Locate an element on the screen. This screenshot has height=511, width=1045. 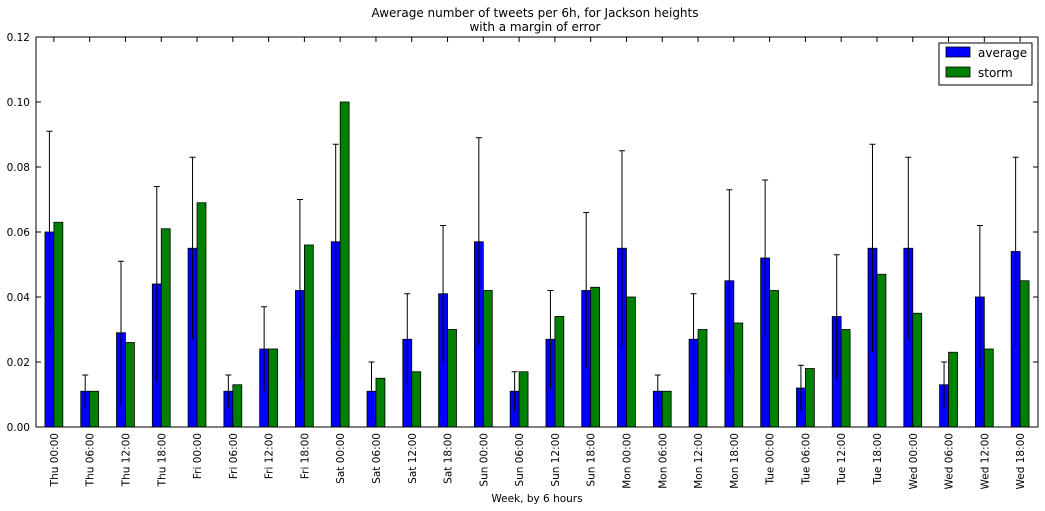
x-tick-label: Sun 06:00 is located at coordinates (520, 460).